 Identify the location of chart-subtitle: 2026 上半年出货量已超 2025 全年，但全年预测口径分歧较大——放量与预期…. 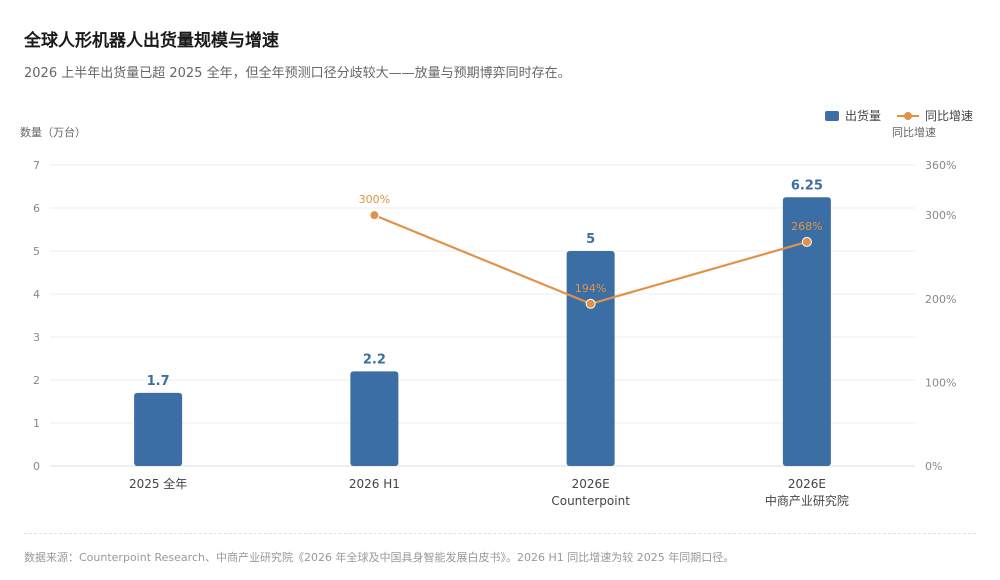
(297, 73).